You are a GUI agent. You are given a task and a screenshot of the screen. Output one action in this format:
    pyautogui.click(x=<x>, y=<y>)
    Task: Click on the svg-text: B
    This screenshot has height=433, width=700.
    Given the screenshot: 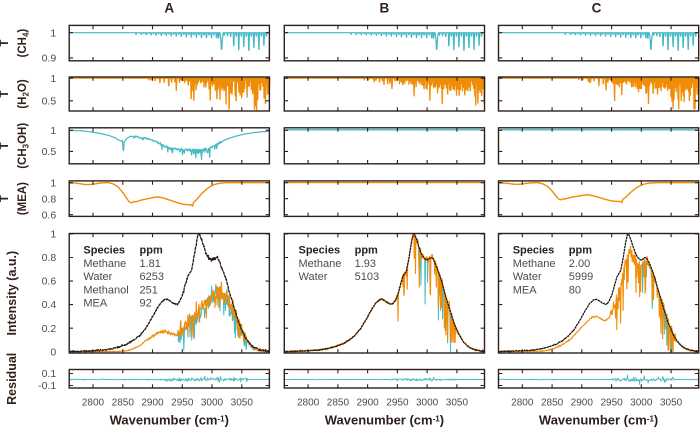 What is the action you would take?
    pyautogui.click(x=385, y=7)
    